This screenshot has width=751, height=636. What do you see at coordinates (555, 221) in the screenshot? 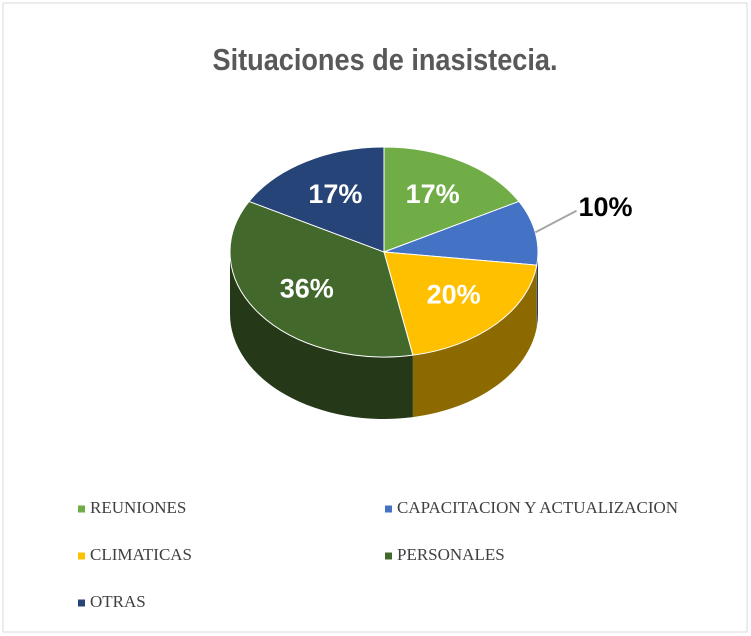
I see `leader-line` at bounding box center [555, 221].